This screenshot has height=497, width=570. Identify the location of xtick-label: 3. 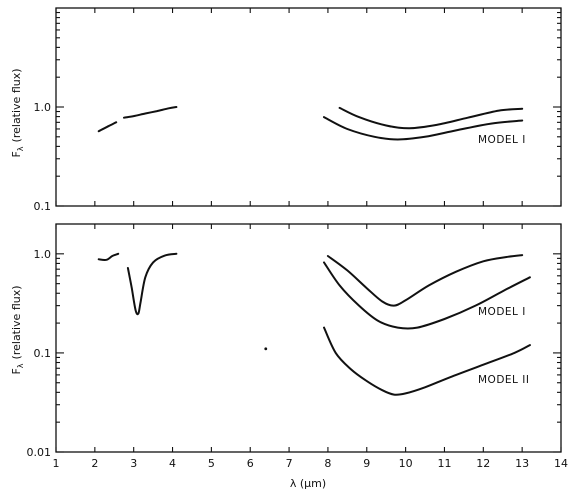
(133, 463).